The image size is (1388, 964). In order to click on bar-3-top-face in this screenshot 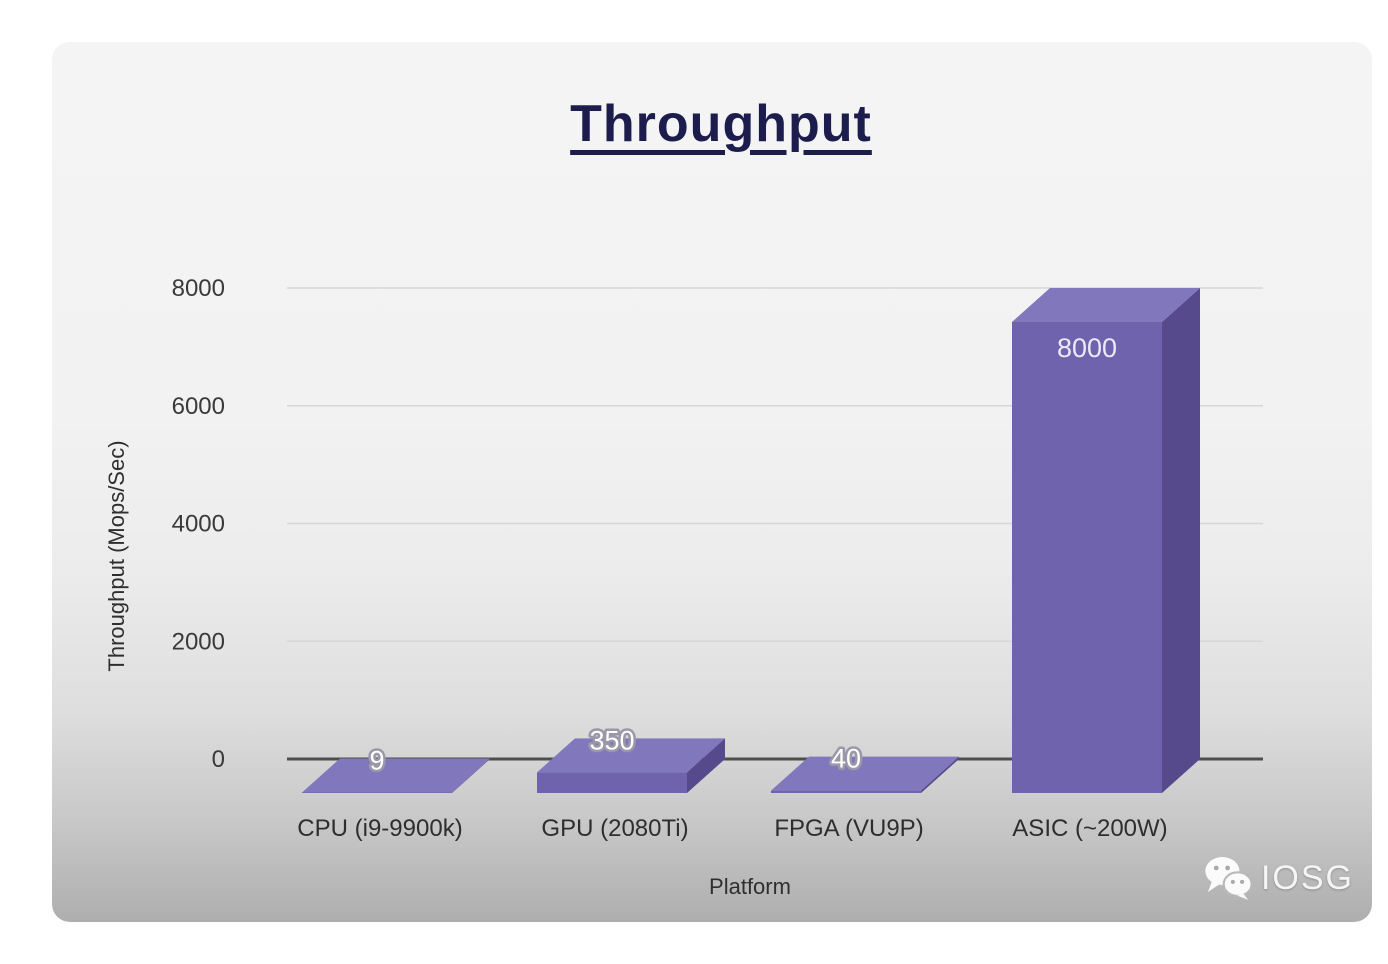, I will do `click(865, 773)`.